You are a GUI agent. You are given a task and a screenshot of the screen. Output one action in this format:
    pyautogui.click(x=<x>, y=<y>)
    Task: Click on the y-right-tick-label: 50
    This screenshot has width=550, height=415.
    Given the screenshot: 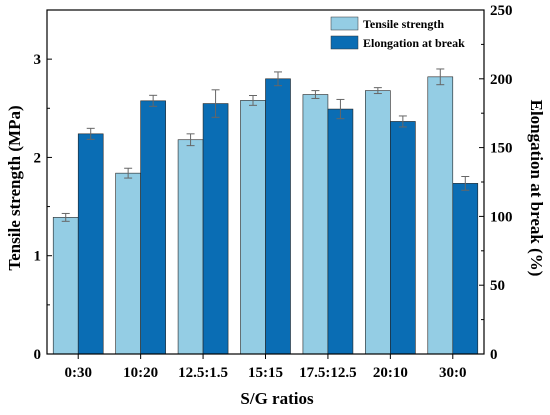 What is the action you would take?
    pyautogui.click(x=497, y=286)
    